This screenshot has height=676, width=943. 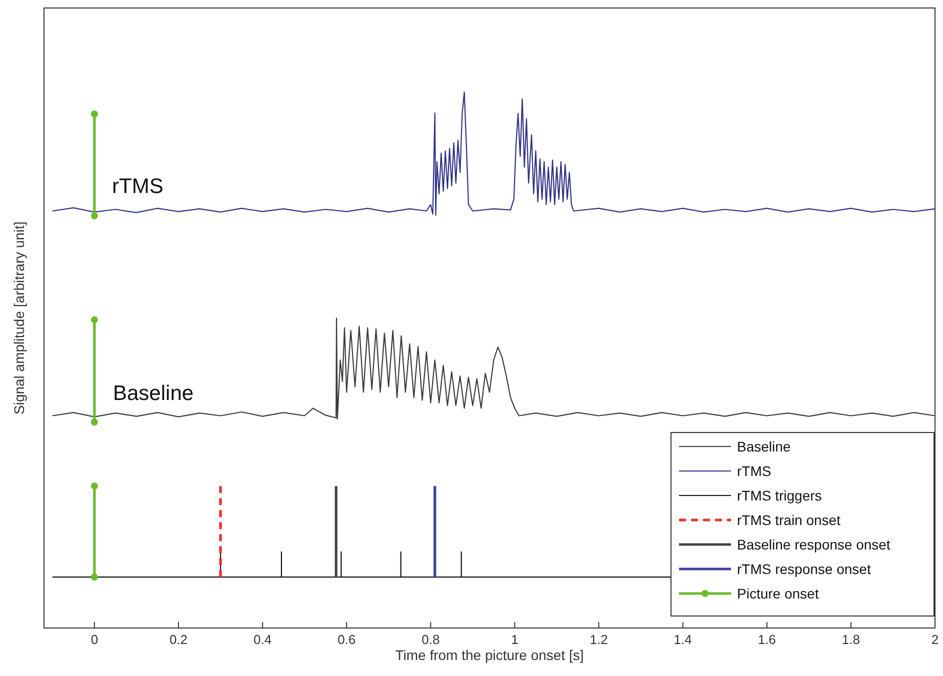 What do you see at coordinates (804, 569) in the screenshot?
I see `legend-label: rTMS response onset` at bounding box center [804, 569].